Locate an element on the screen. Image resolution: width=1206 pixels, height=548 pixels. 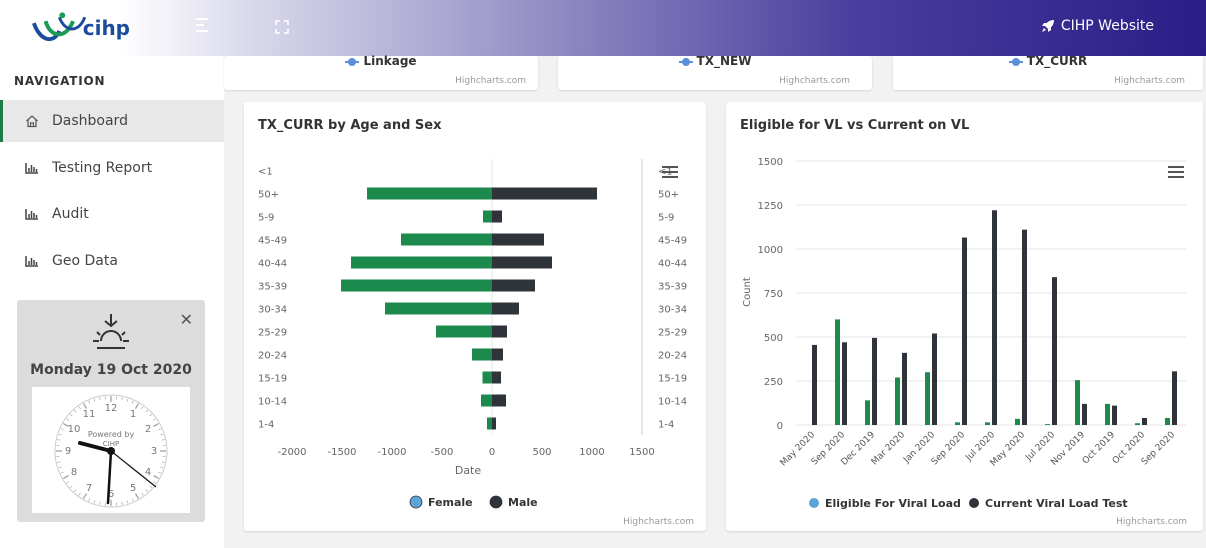
svg-text: 2 is located at coordinates (148, 429).